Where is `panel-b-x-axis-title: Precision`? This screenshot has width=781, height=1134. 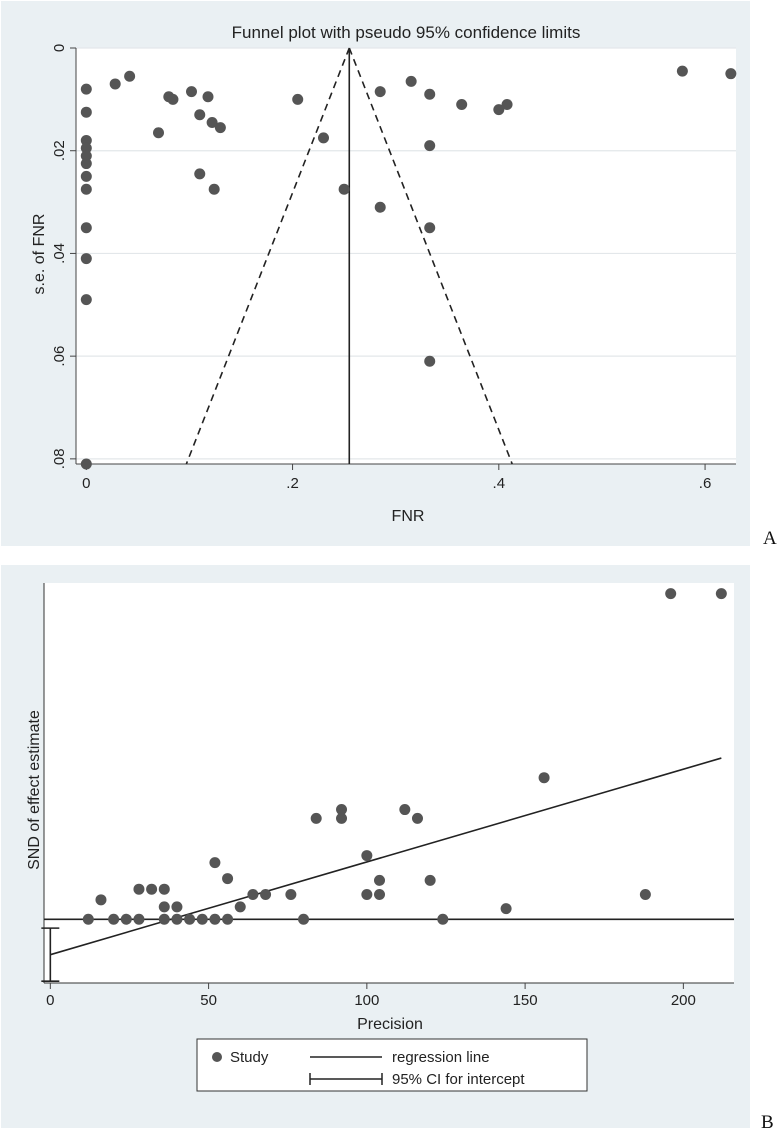
panel-b-x-axis-title: Precision is located at coordinates (390, 1024).